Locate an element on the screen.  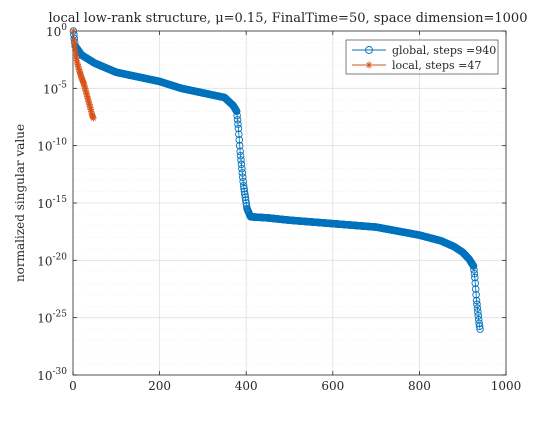
y-tick-label: 10⁰ is located at coordinates (56, 31).